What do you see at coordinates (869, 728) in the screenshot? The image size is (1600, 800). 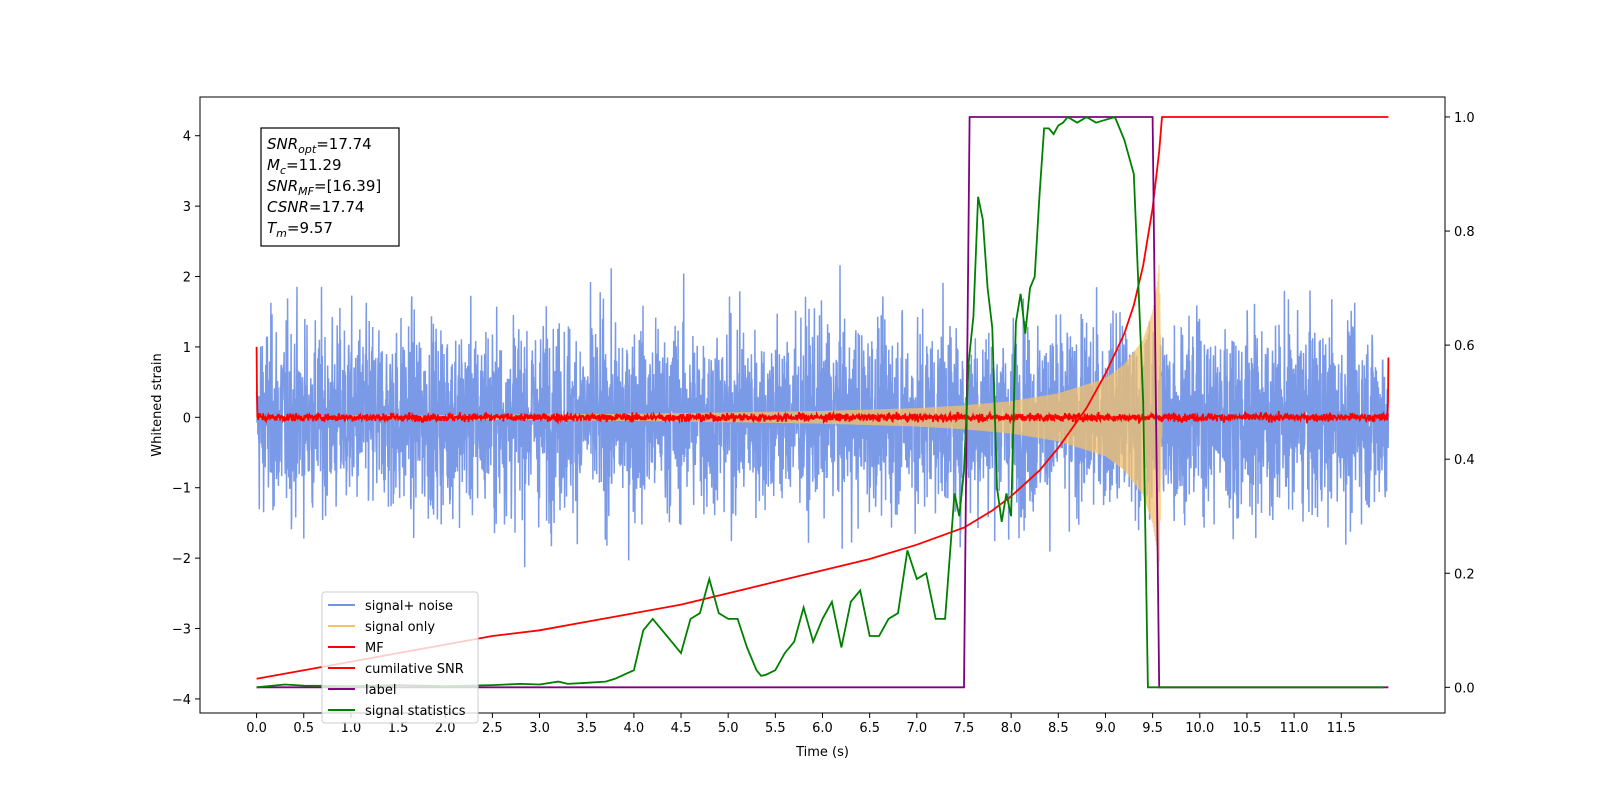 I see `x-tick-label: 6.5` at bounding box center [869, 728].